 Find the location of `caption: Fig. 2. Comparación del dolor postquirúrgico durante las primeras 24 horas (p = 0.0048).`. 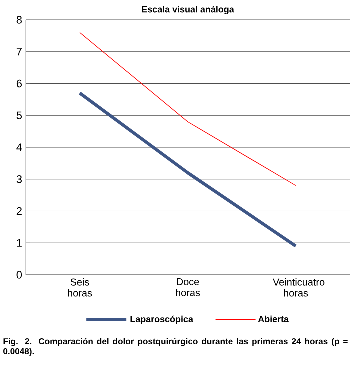

caption: Fig. 2. Comparación del dolor postquirúrgico durante las primeras 24 horas (p = 0.0048). is located at coordinates (176, 347).